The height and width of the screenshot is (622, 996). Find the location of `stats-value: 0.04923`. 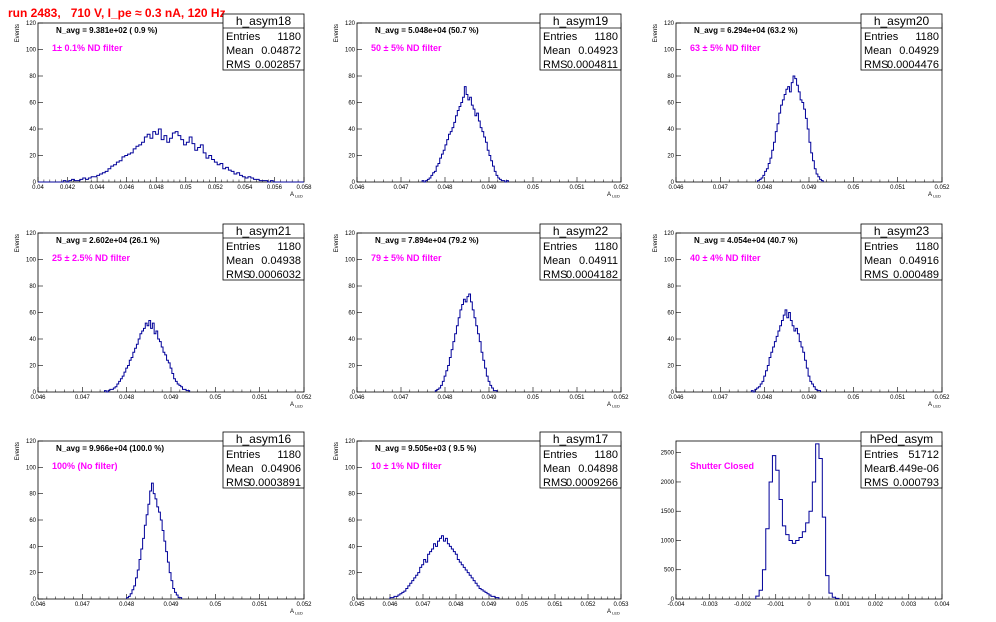

stats-value: 0.04923 is located at coordinates (598, 51).